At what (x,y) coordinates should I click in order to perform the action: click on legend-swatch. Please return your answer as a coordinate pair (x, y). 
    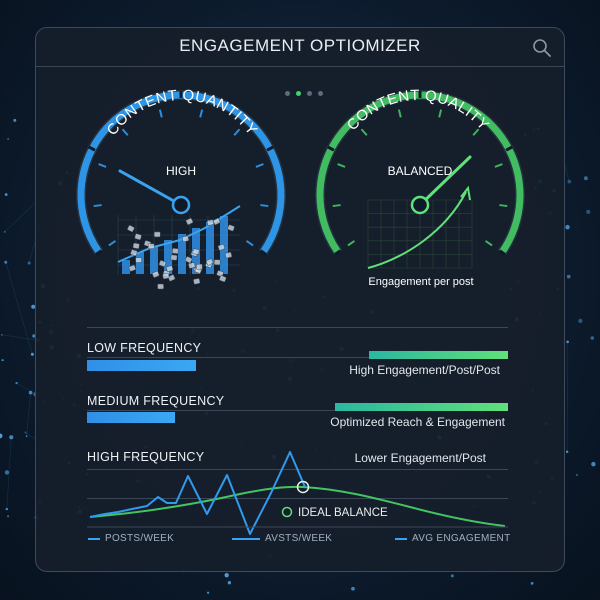
    Looking at the image, I should click on (246, 538).